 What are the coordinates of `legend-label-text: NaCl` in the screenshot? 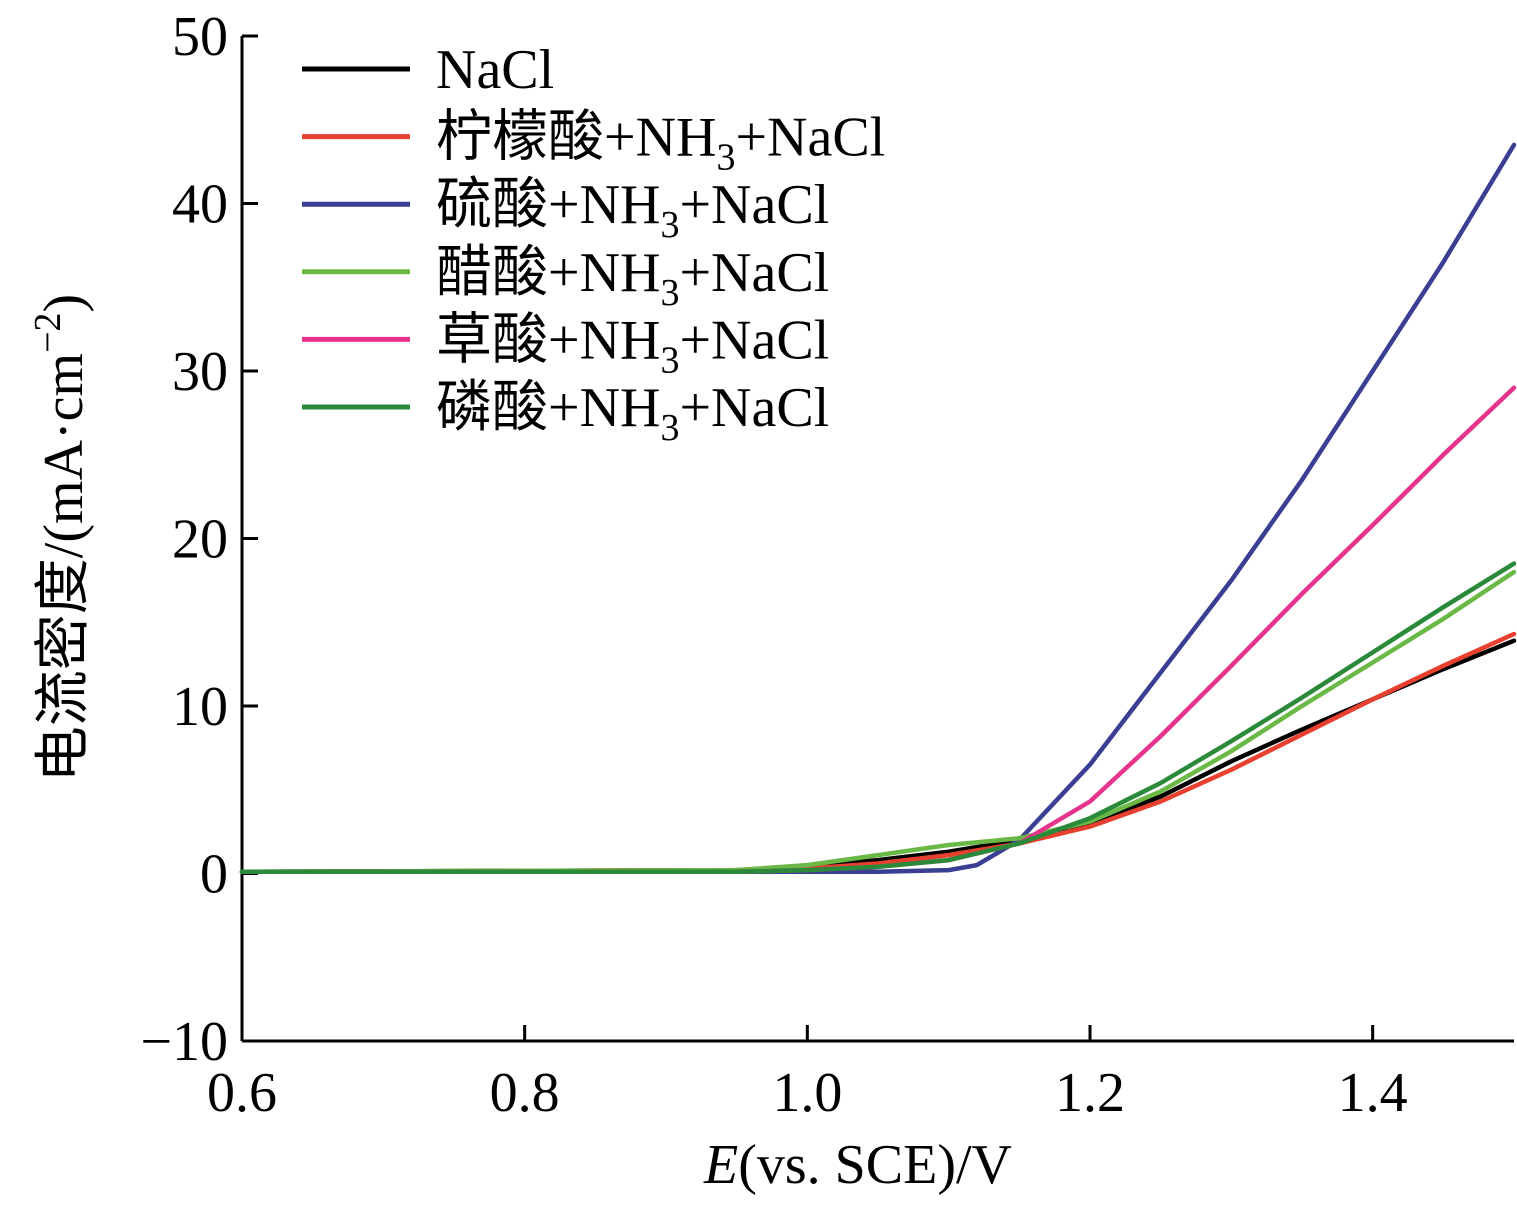 It's located at (495, 70).